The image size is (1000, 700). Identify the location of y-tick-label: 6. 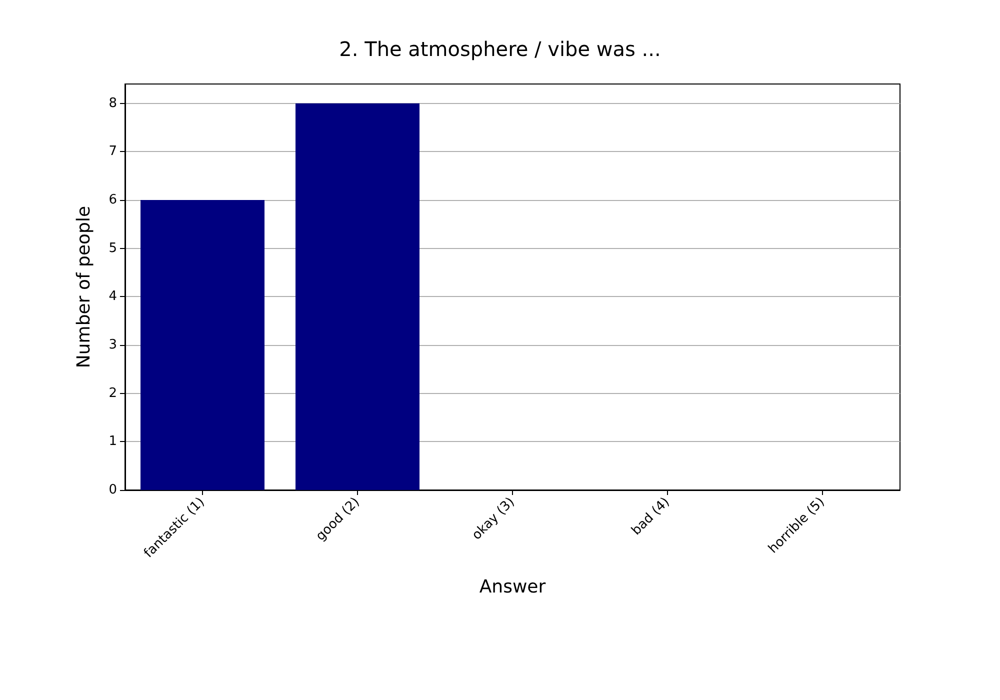
(112, 200).